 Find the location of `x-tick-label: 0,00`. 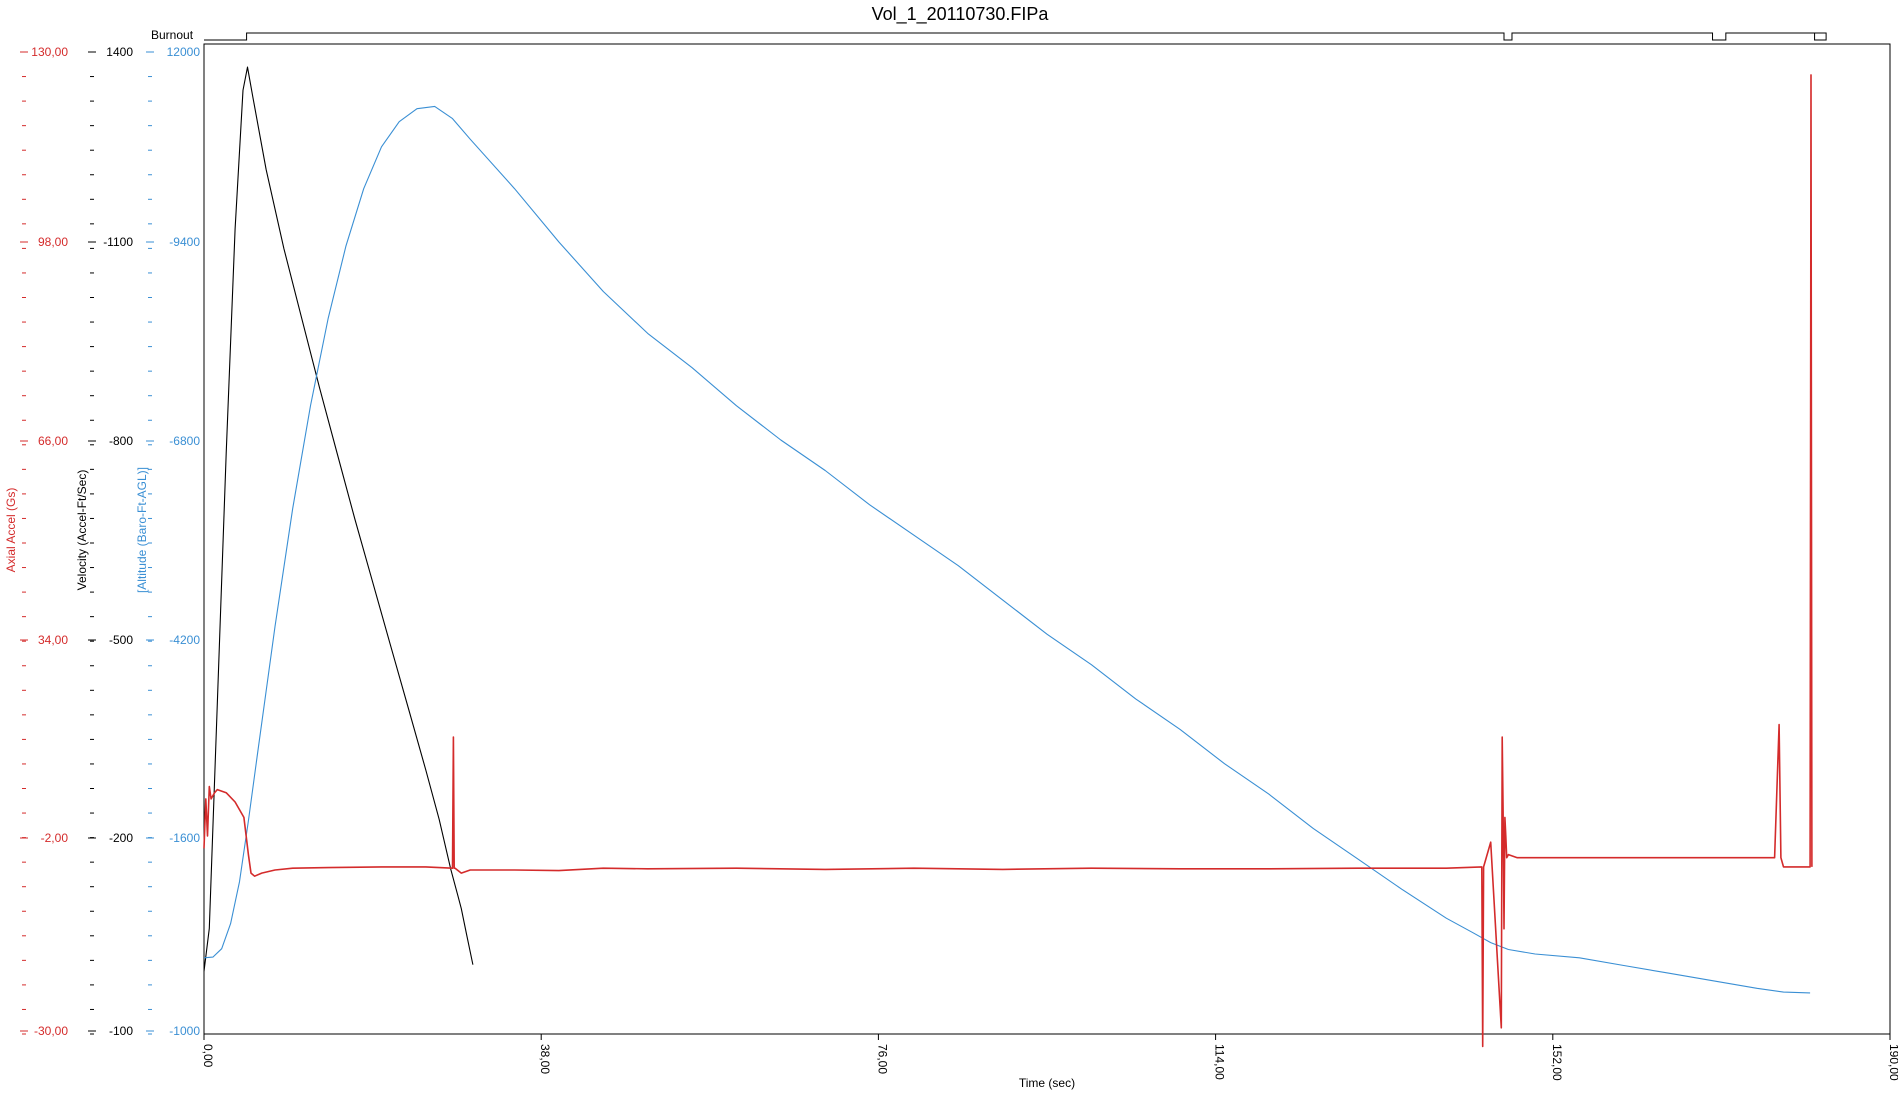

x-tick-label: 0,00 is located at coordinates (208, 1056).